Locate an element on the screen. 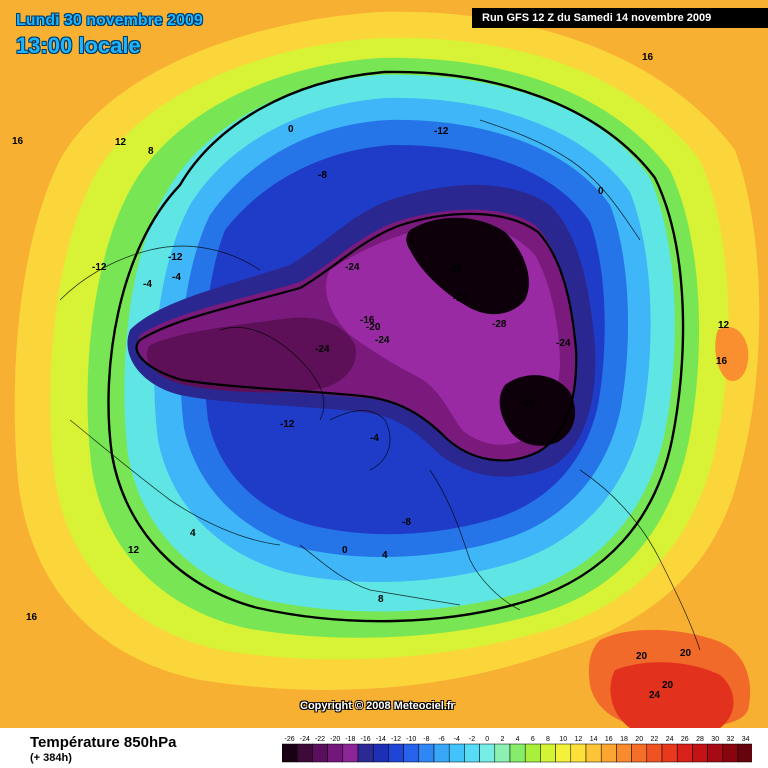  label-16-b: 16 is located at coordinates (648, 57).